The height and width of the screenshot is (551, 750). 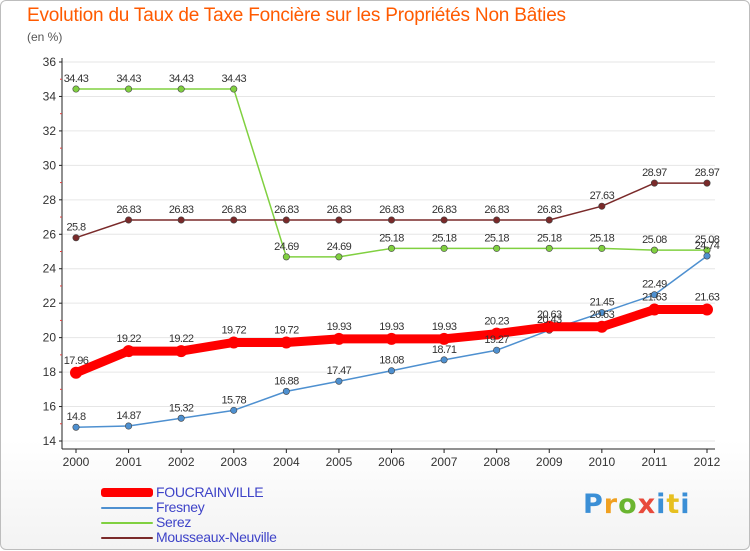 What do you see at coordinates (233, 462) in the screenshot?
I see `x-tick-label: 2003` at bounding box center [233, 462].